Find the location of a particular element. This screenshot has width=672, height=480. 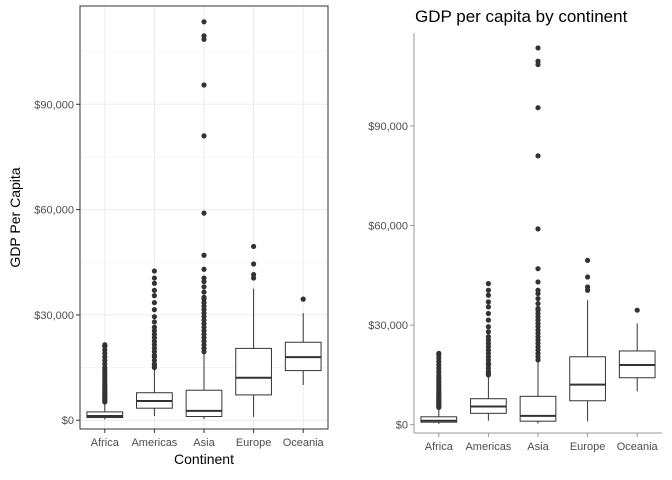

right-box-americas is located at coordinates (488, 351).